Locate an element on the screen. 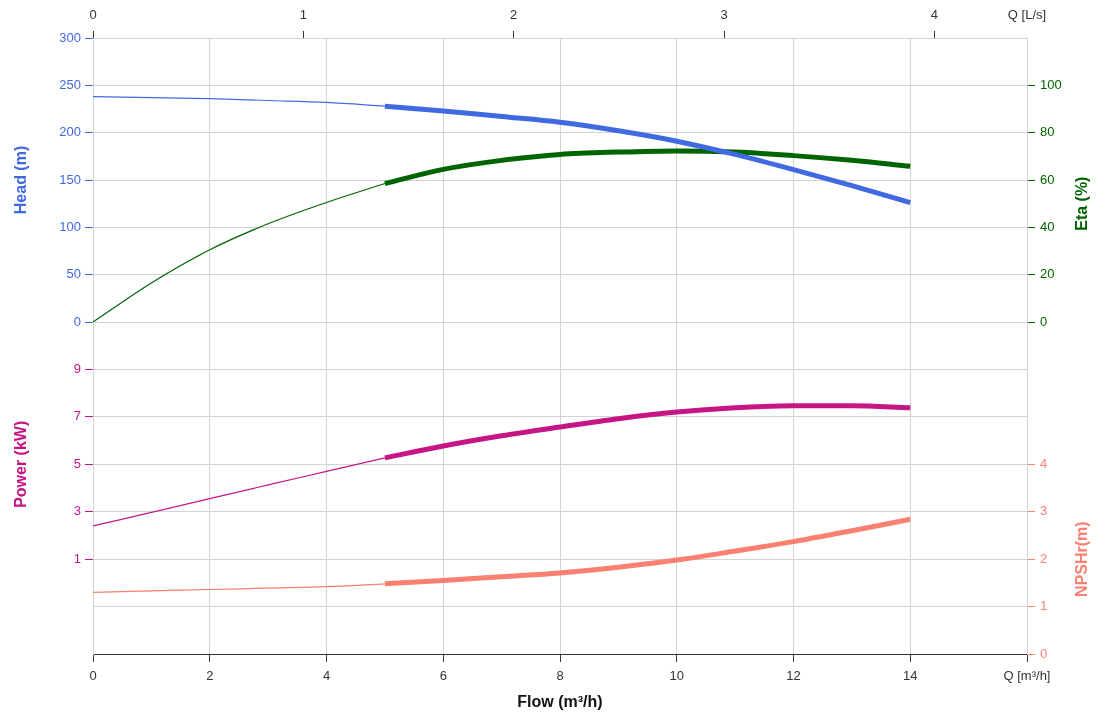  y-axis-title: Power (kW) is located at coordinates (21, 464).